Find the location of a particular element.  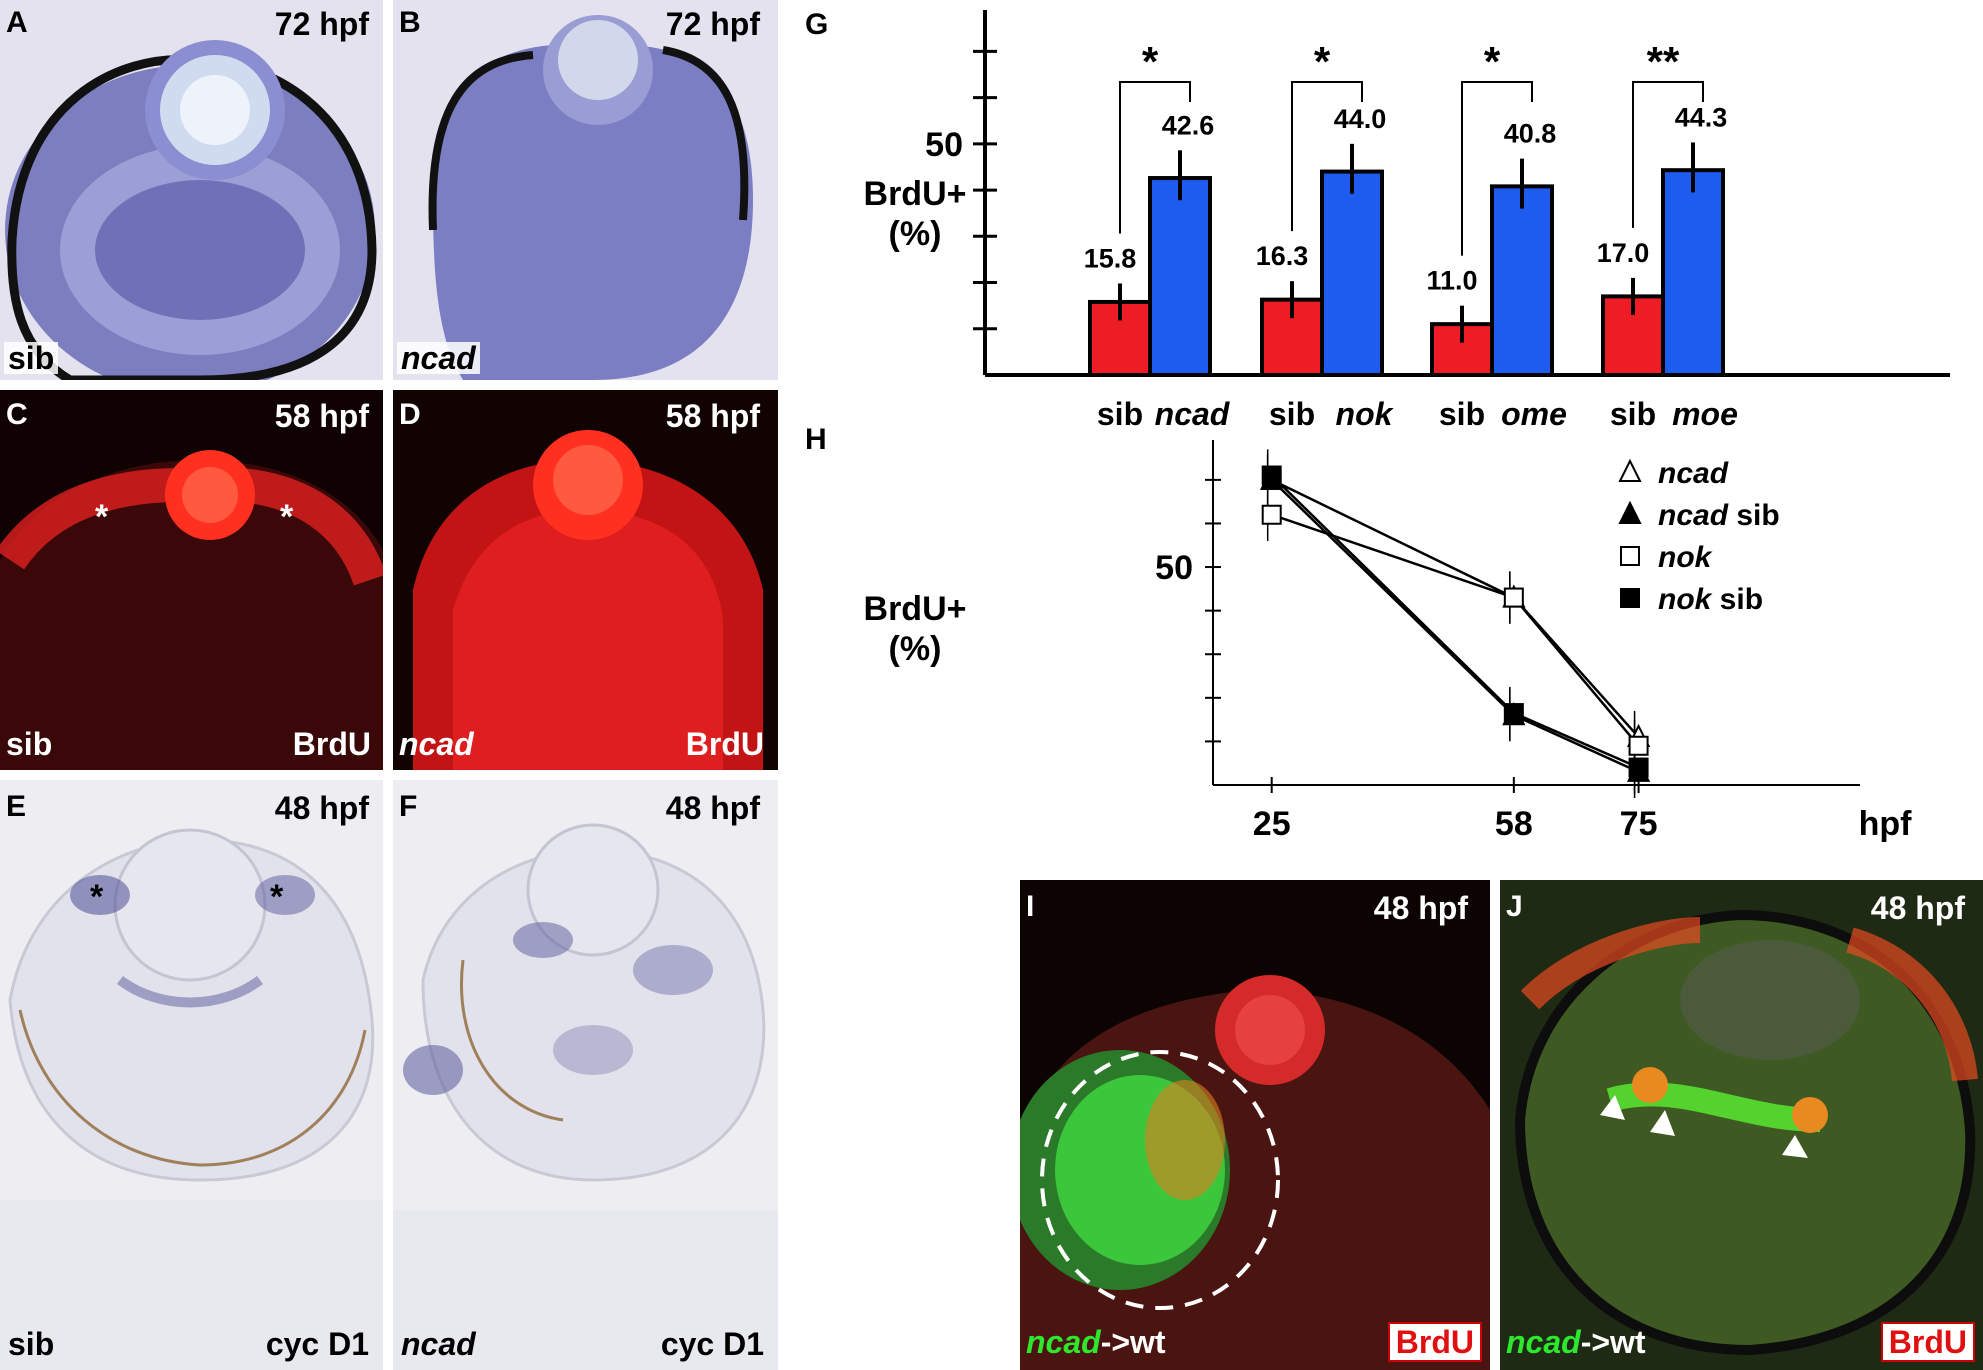

value-label-sib: 15.8 is located at coordinates (1110, 258).